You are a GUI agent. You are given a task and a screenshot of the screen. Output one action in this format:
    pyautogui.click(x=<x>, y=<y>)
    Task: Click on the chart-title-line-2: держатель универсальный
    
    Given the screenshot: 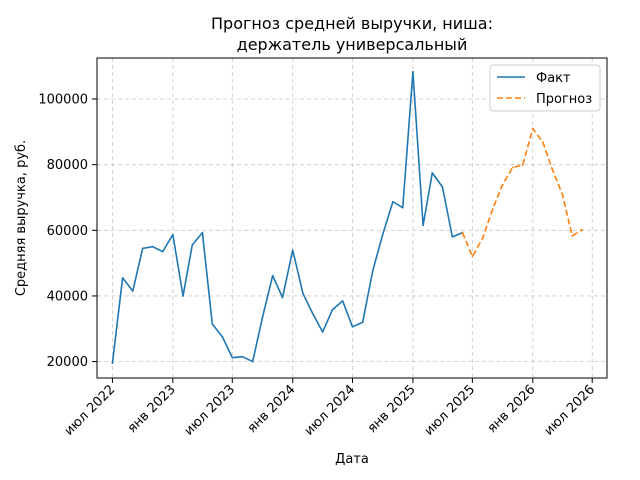 What is the action you would take?
    pyautogui.click(x=352, y=44)
    